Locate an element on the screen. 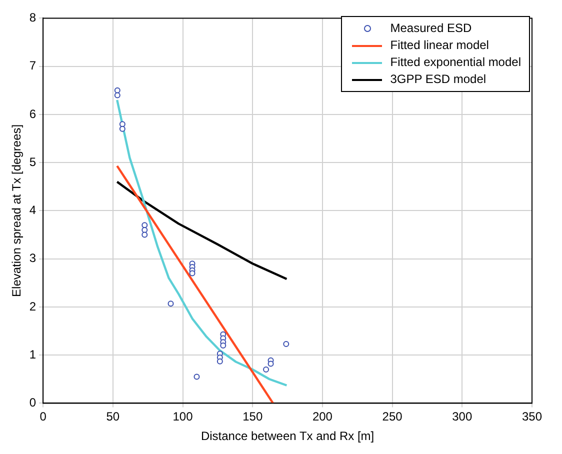  x-tick-label: 100 is located at coordinates (183, 417).